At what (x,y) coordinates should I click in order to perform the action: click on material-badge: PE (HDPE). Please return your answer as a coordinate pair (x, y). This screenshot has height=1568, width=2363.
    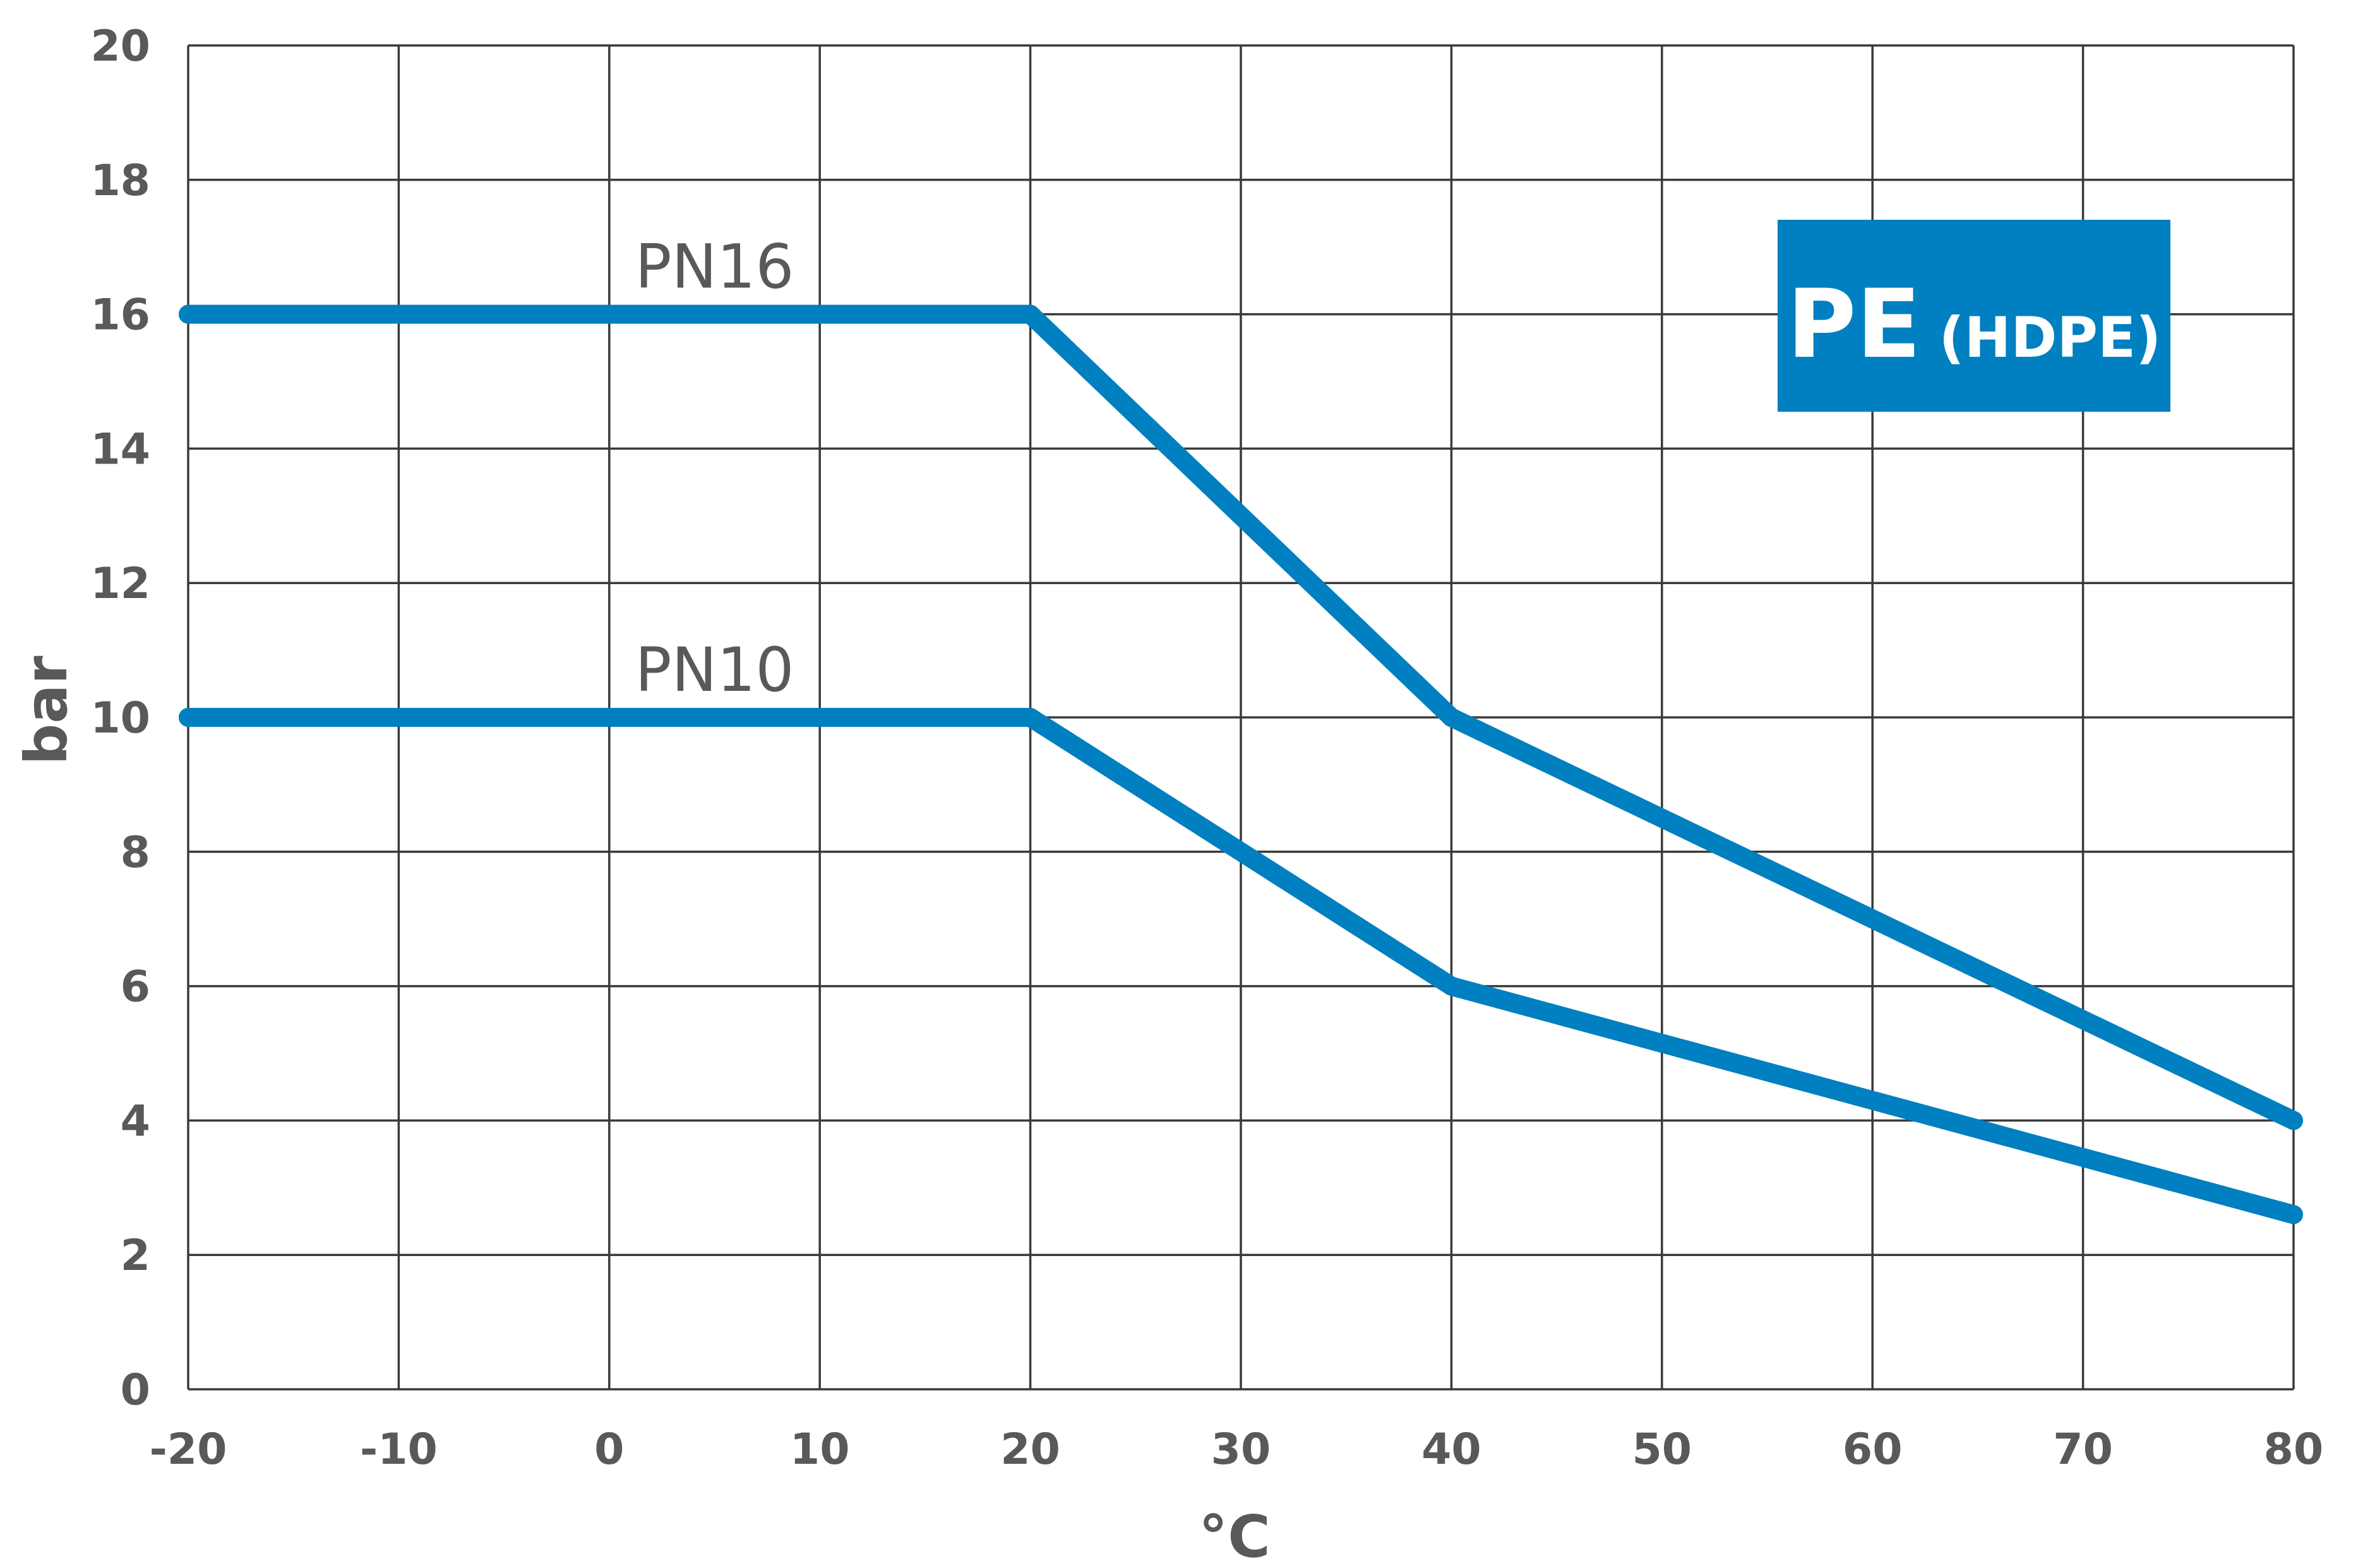
    Looking at the image, I should click on (1974, 316).